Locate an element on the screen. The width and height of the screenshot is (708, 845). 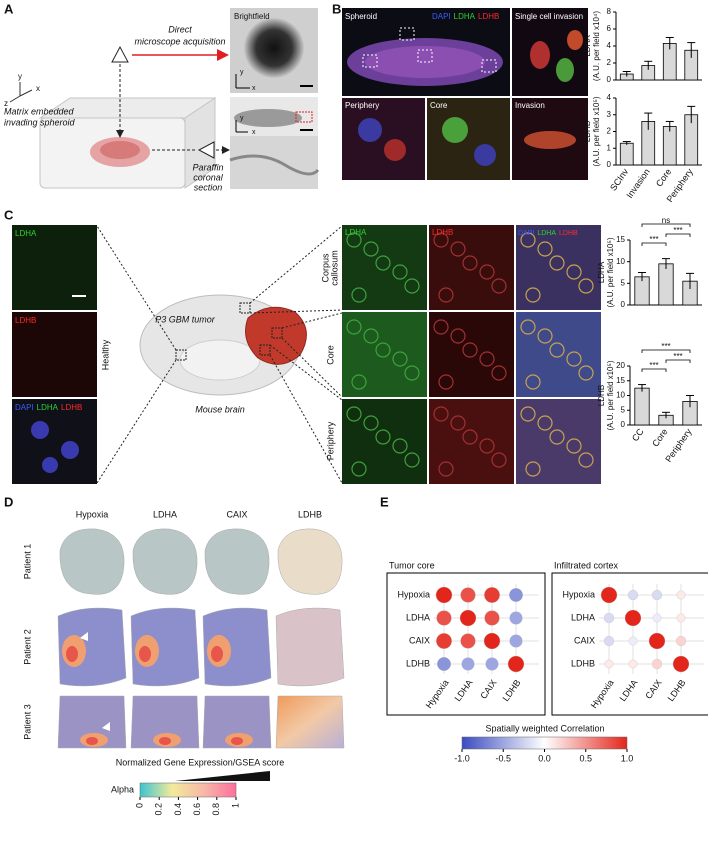
panel-a-drawing is located at coordinates (164, 98).